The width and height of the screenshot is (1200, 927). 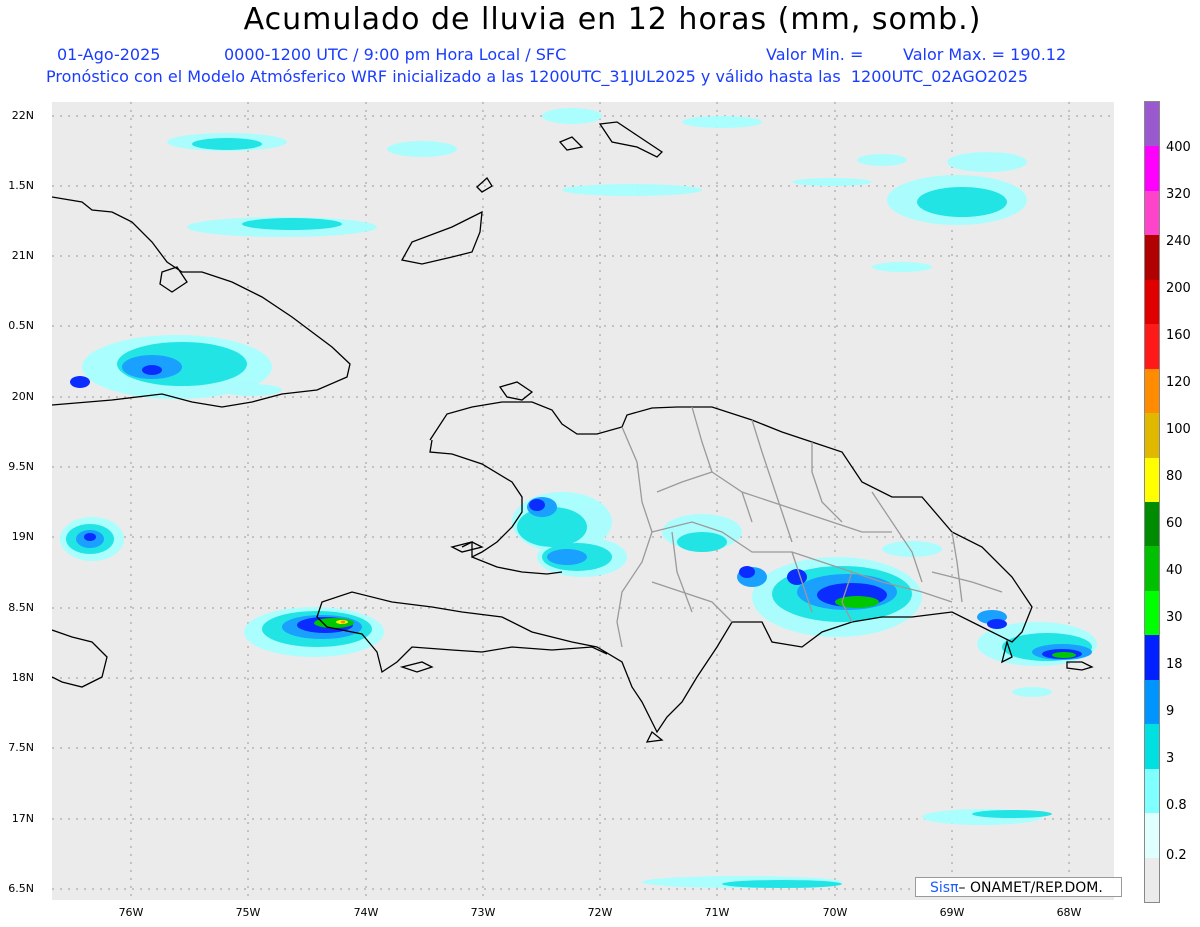 I want to click on lat-label: 18N, so click(x=22, y=677).